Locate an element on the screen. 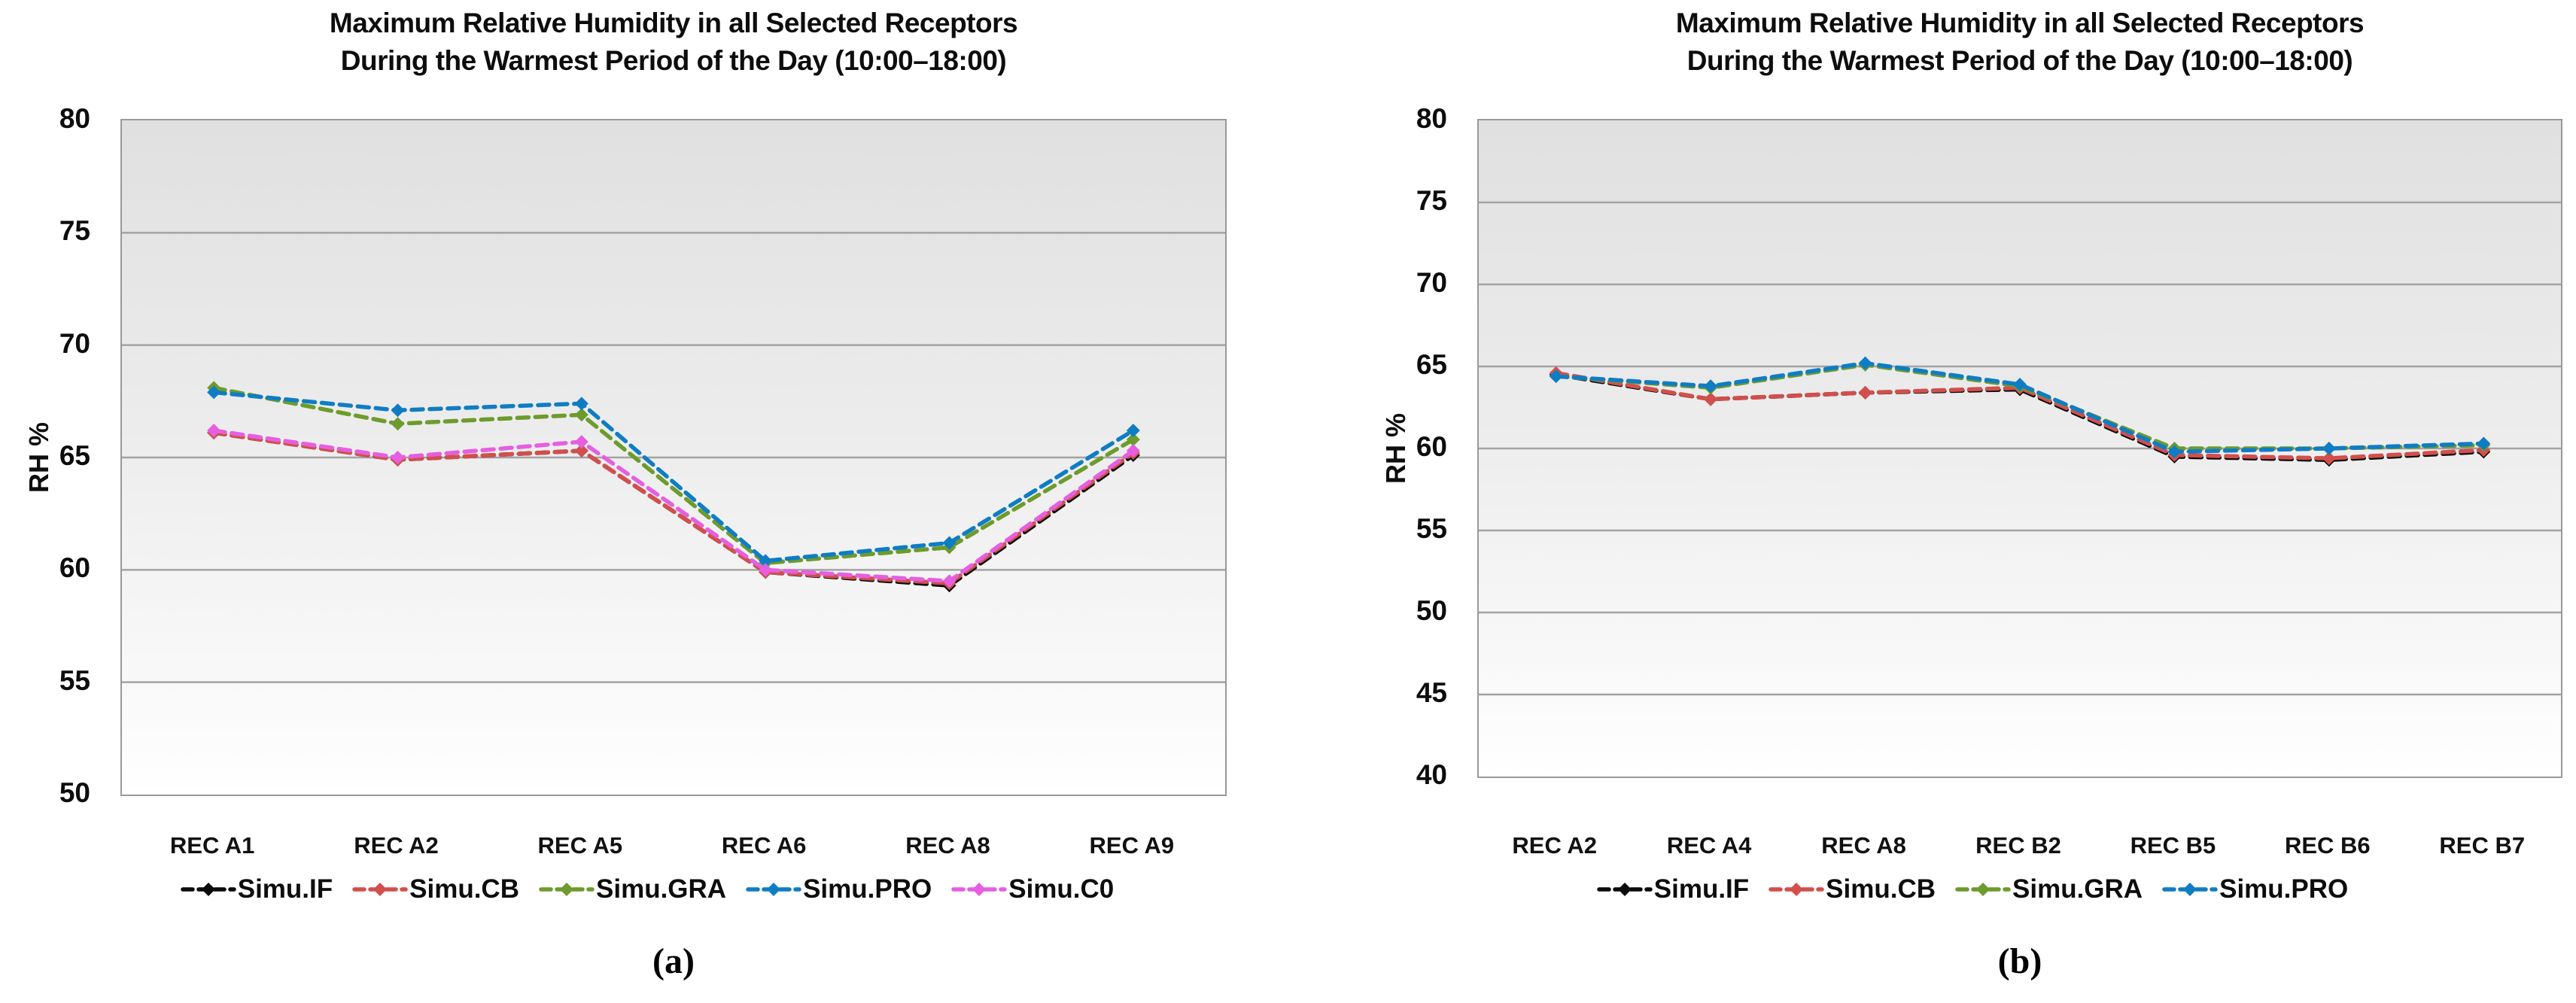  chart-a-legend: Simu.IF Simu.CB Simu.GRA Simu.PRO Simu.C0 is located at coordinates (647, 889).